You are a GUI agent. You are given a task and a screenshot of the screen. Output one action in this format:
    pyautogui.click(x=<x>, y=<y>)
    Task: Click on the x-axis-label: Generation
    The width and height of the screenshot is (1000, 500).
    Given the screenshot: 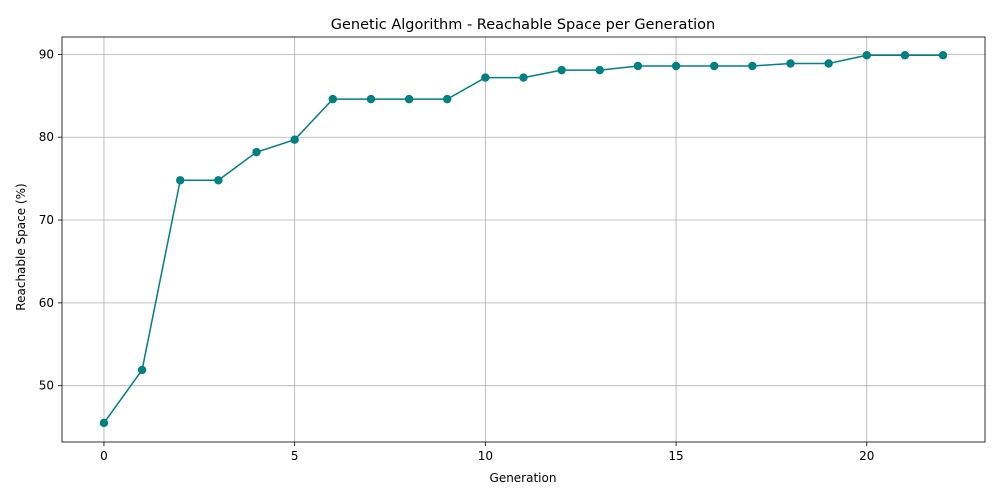 What is the action you would take?
    pyautogui.click(x=523, y=478)
    